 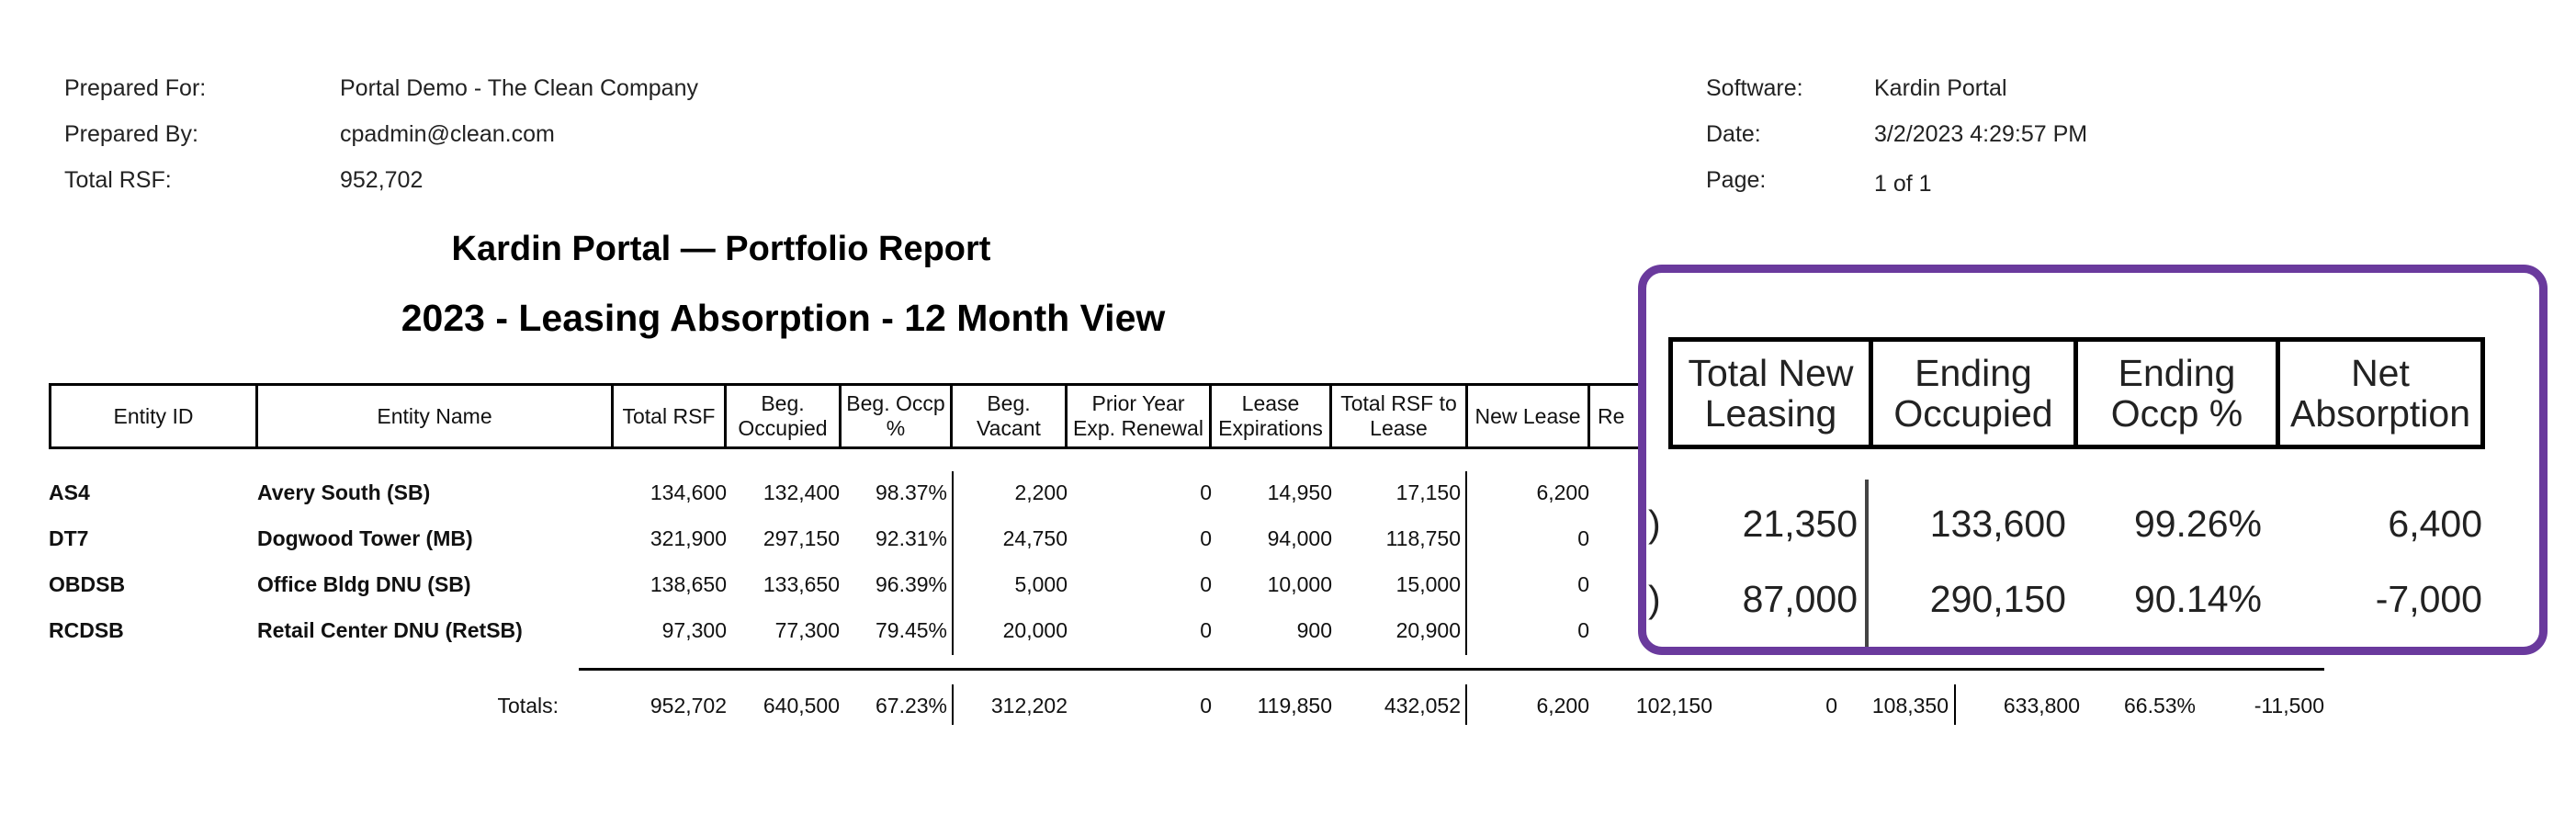 I want to click on zoom-ending-occupied: 133,600, so click(x=1997, y=524).